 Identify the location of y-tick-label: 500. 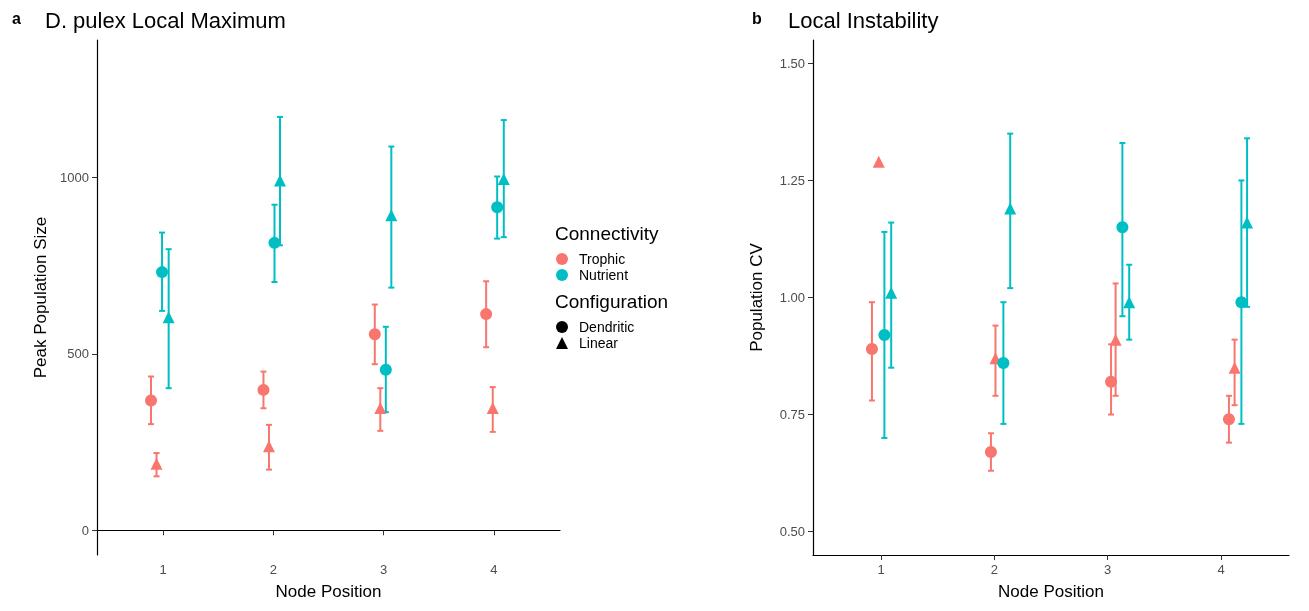
(78, 354).